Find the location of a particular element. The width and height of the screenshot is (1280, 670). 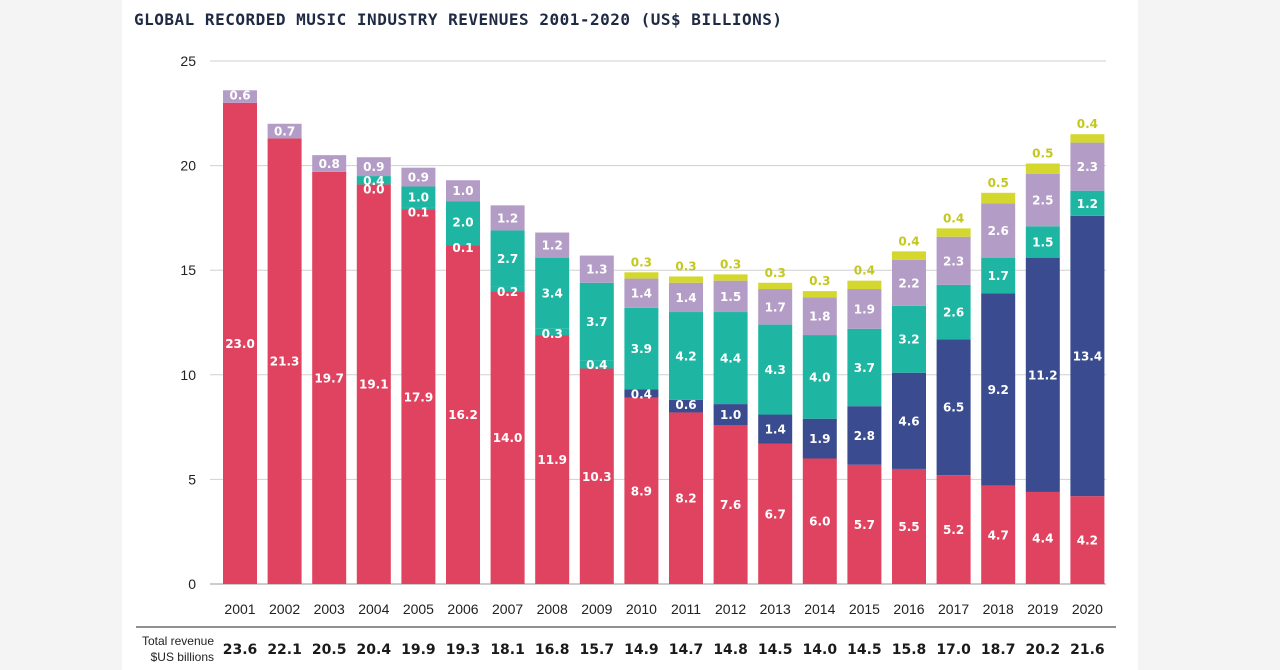

segment-value-label: 16.2 is located at coordinates (463, 415).